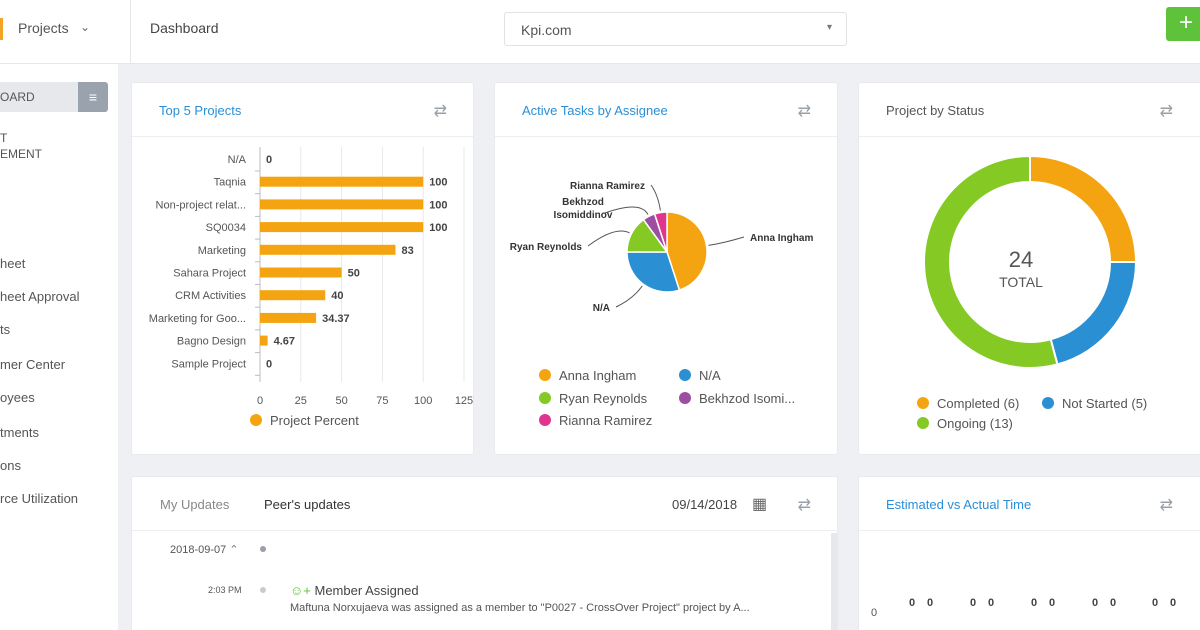 This screenshot has width=1200, height=630. What do you see at coordinates (40, 296) in the screenshot?
I see `sidebar-item: heet Approval` at bounding box center [40, 296].